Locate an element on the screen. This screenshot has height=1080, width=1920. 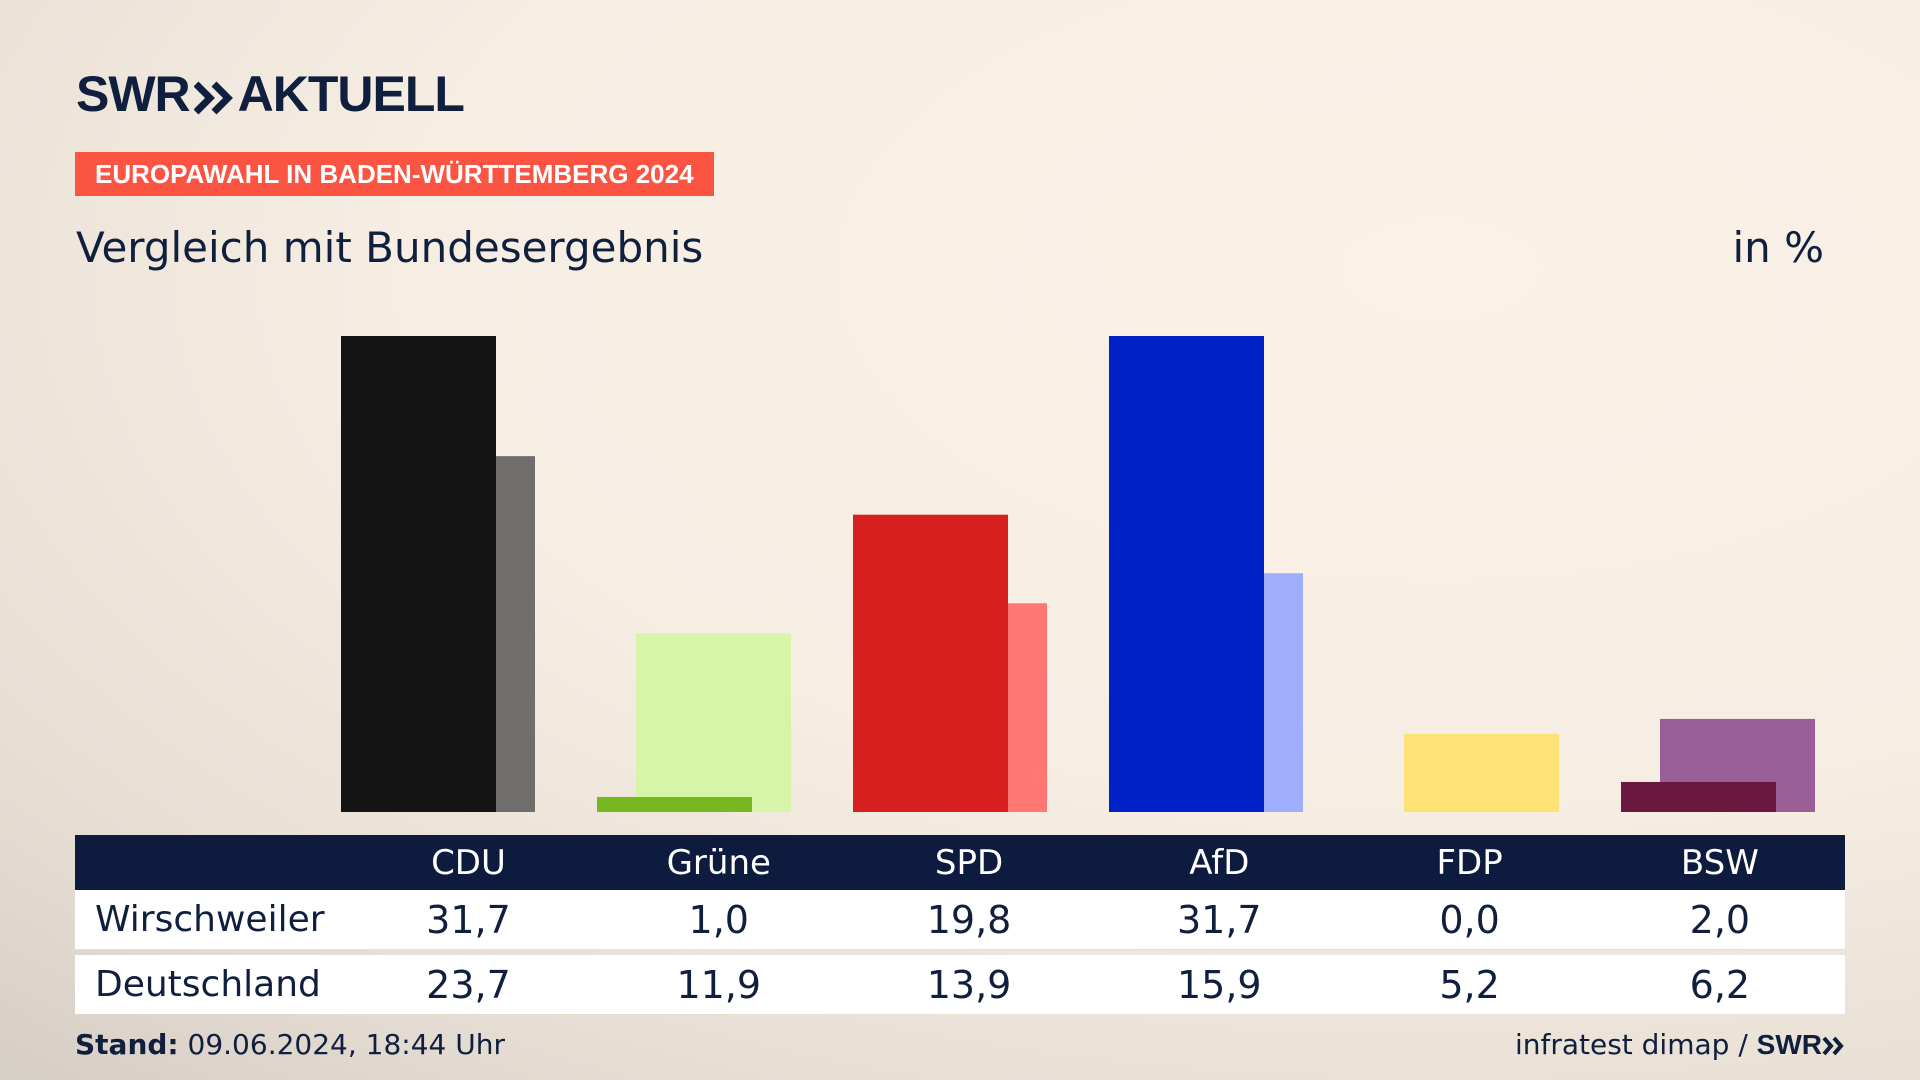
chevrons-icon is located at coordinates (213, 94).